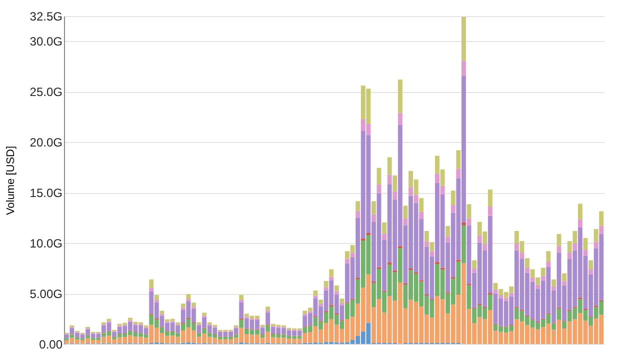  Describe the element at coordinates (46, 143) in the screenshot. I see `y-tick-label: 20.0G` at that location.